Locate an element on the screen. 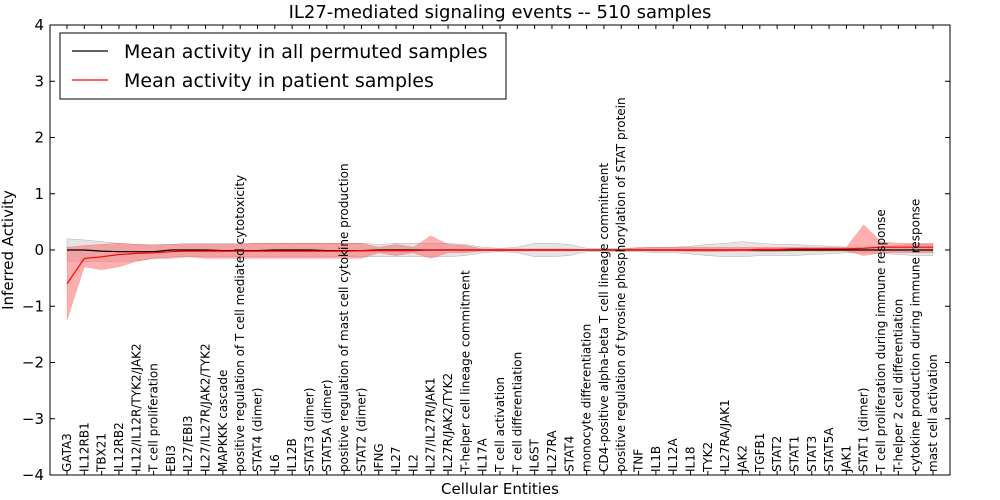 This screenshot has height=500, width=1000. x-tick-label: monocyte differentiation is located at coordinates (587, 398).